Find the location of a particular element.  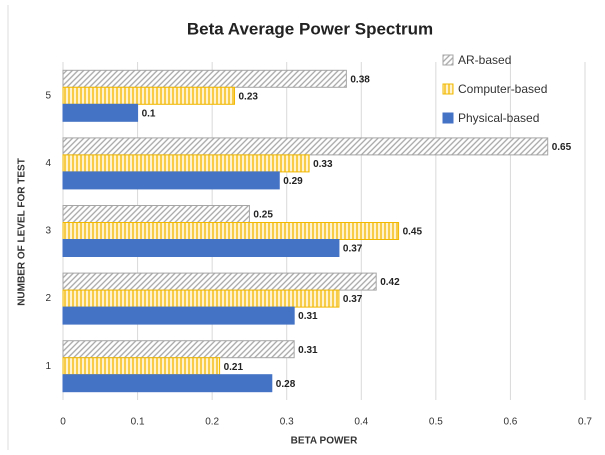

x-tick-label: 0 is located at coordinates (63, 422).